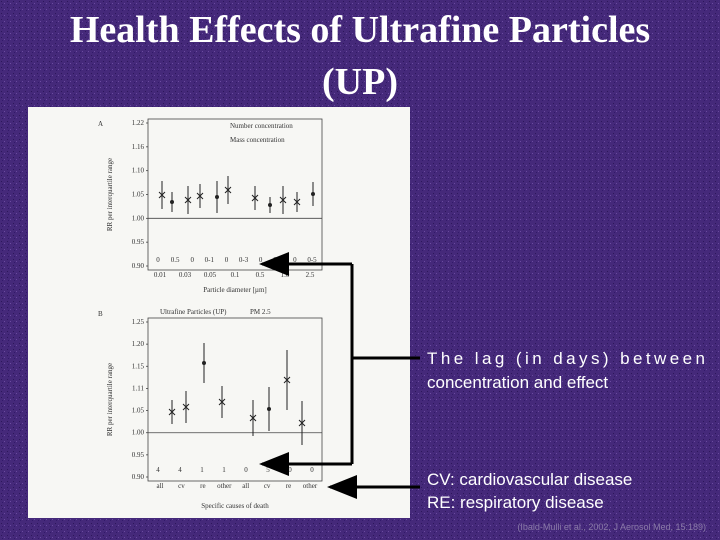 Image resolution: width=720 pixels, height=540 pixels. I want to click on legend-entry: Ultrafine Particles (UP), so click(193, 312).